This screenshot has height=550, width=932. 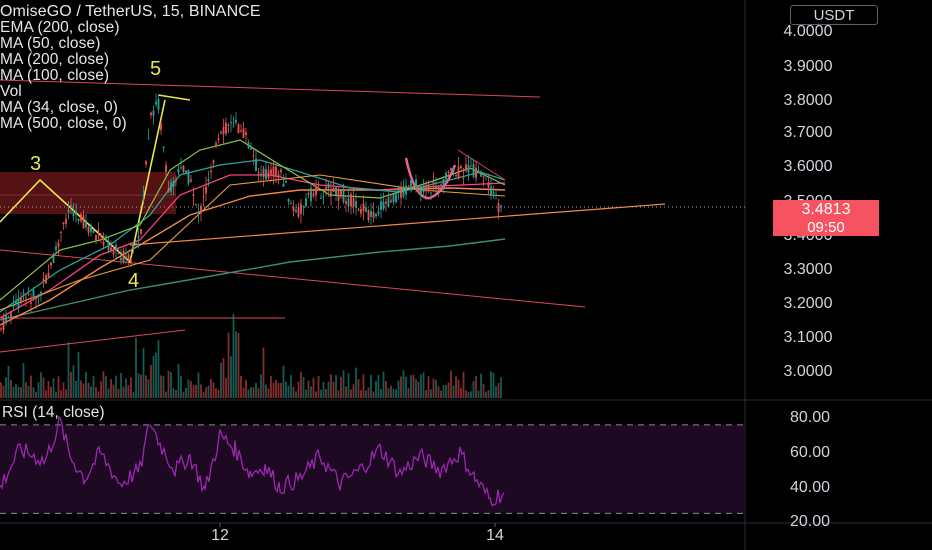 I want to click on currency-button: USDT, so click(x=834, y=15).